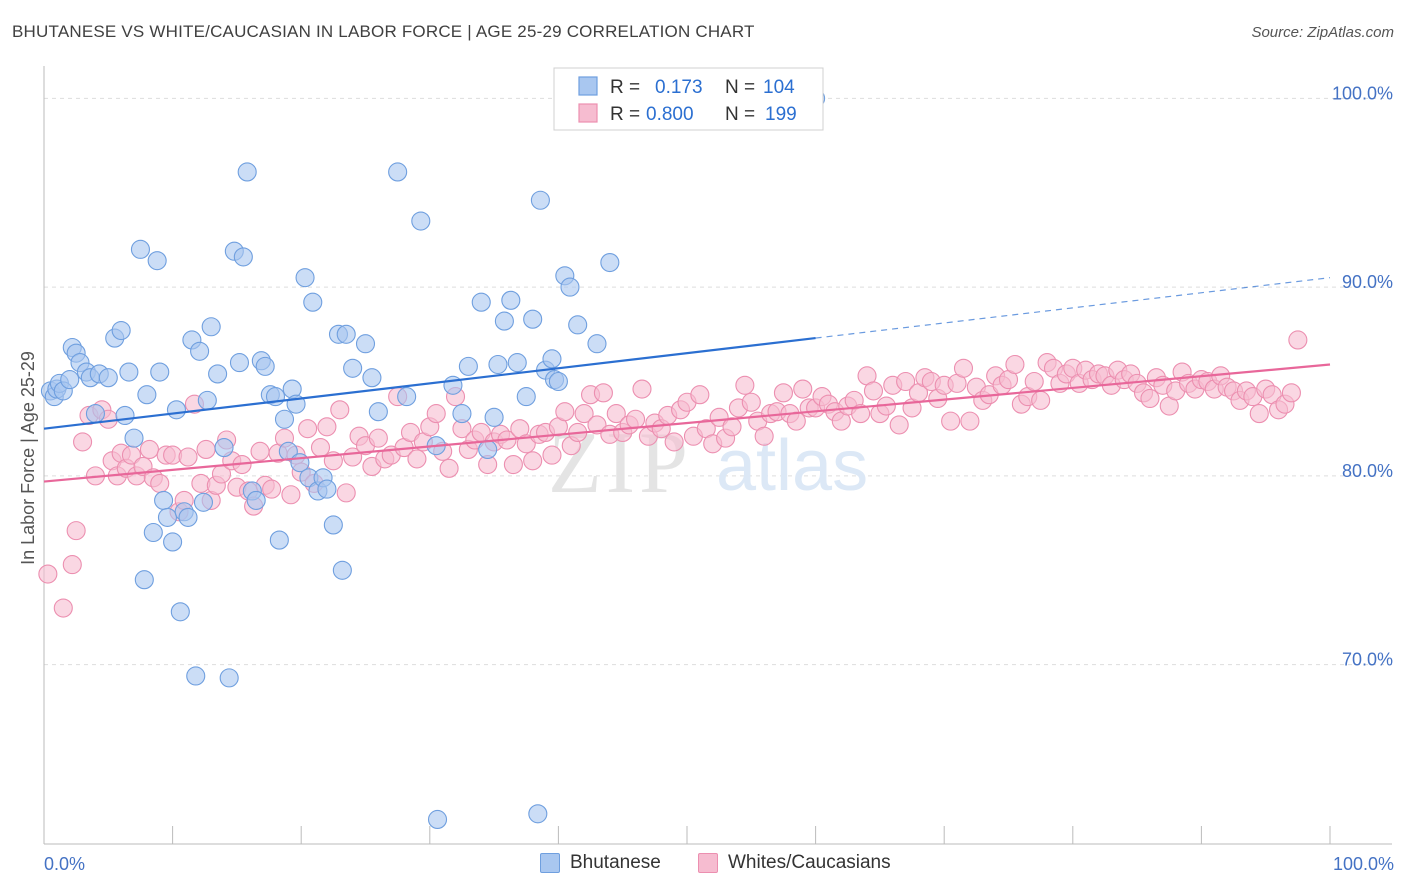  Describe the element at coordinates (809, 862) in the screenshot. I see `bottom-legend-label-whites: Whites/Caucasians` at that location.